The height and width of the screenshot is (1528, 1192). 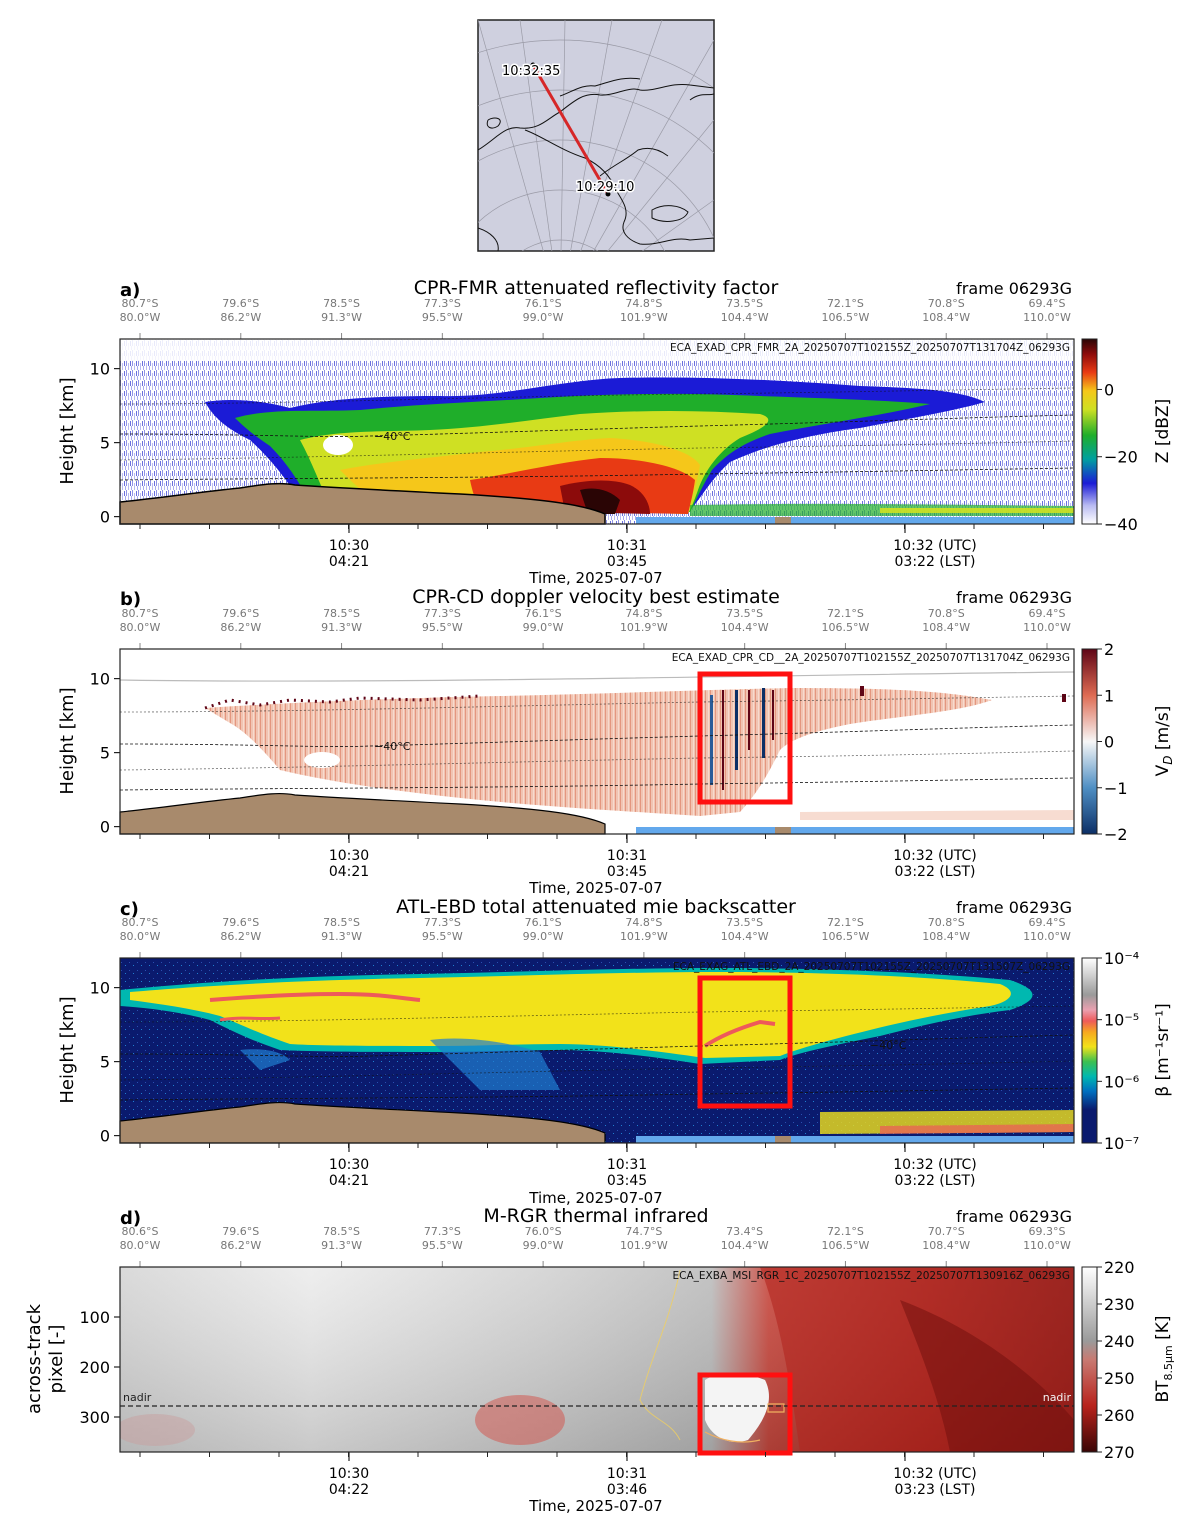 I want to click on coord-lon-label: 95.5°W, so click(x=442, y=1245).